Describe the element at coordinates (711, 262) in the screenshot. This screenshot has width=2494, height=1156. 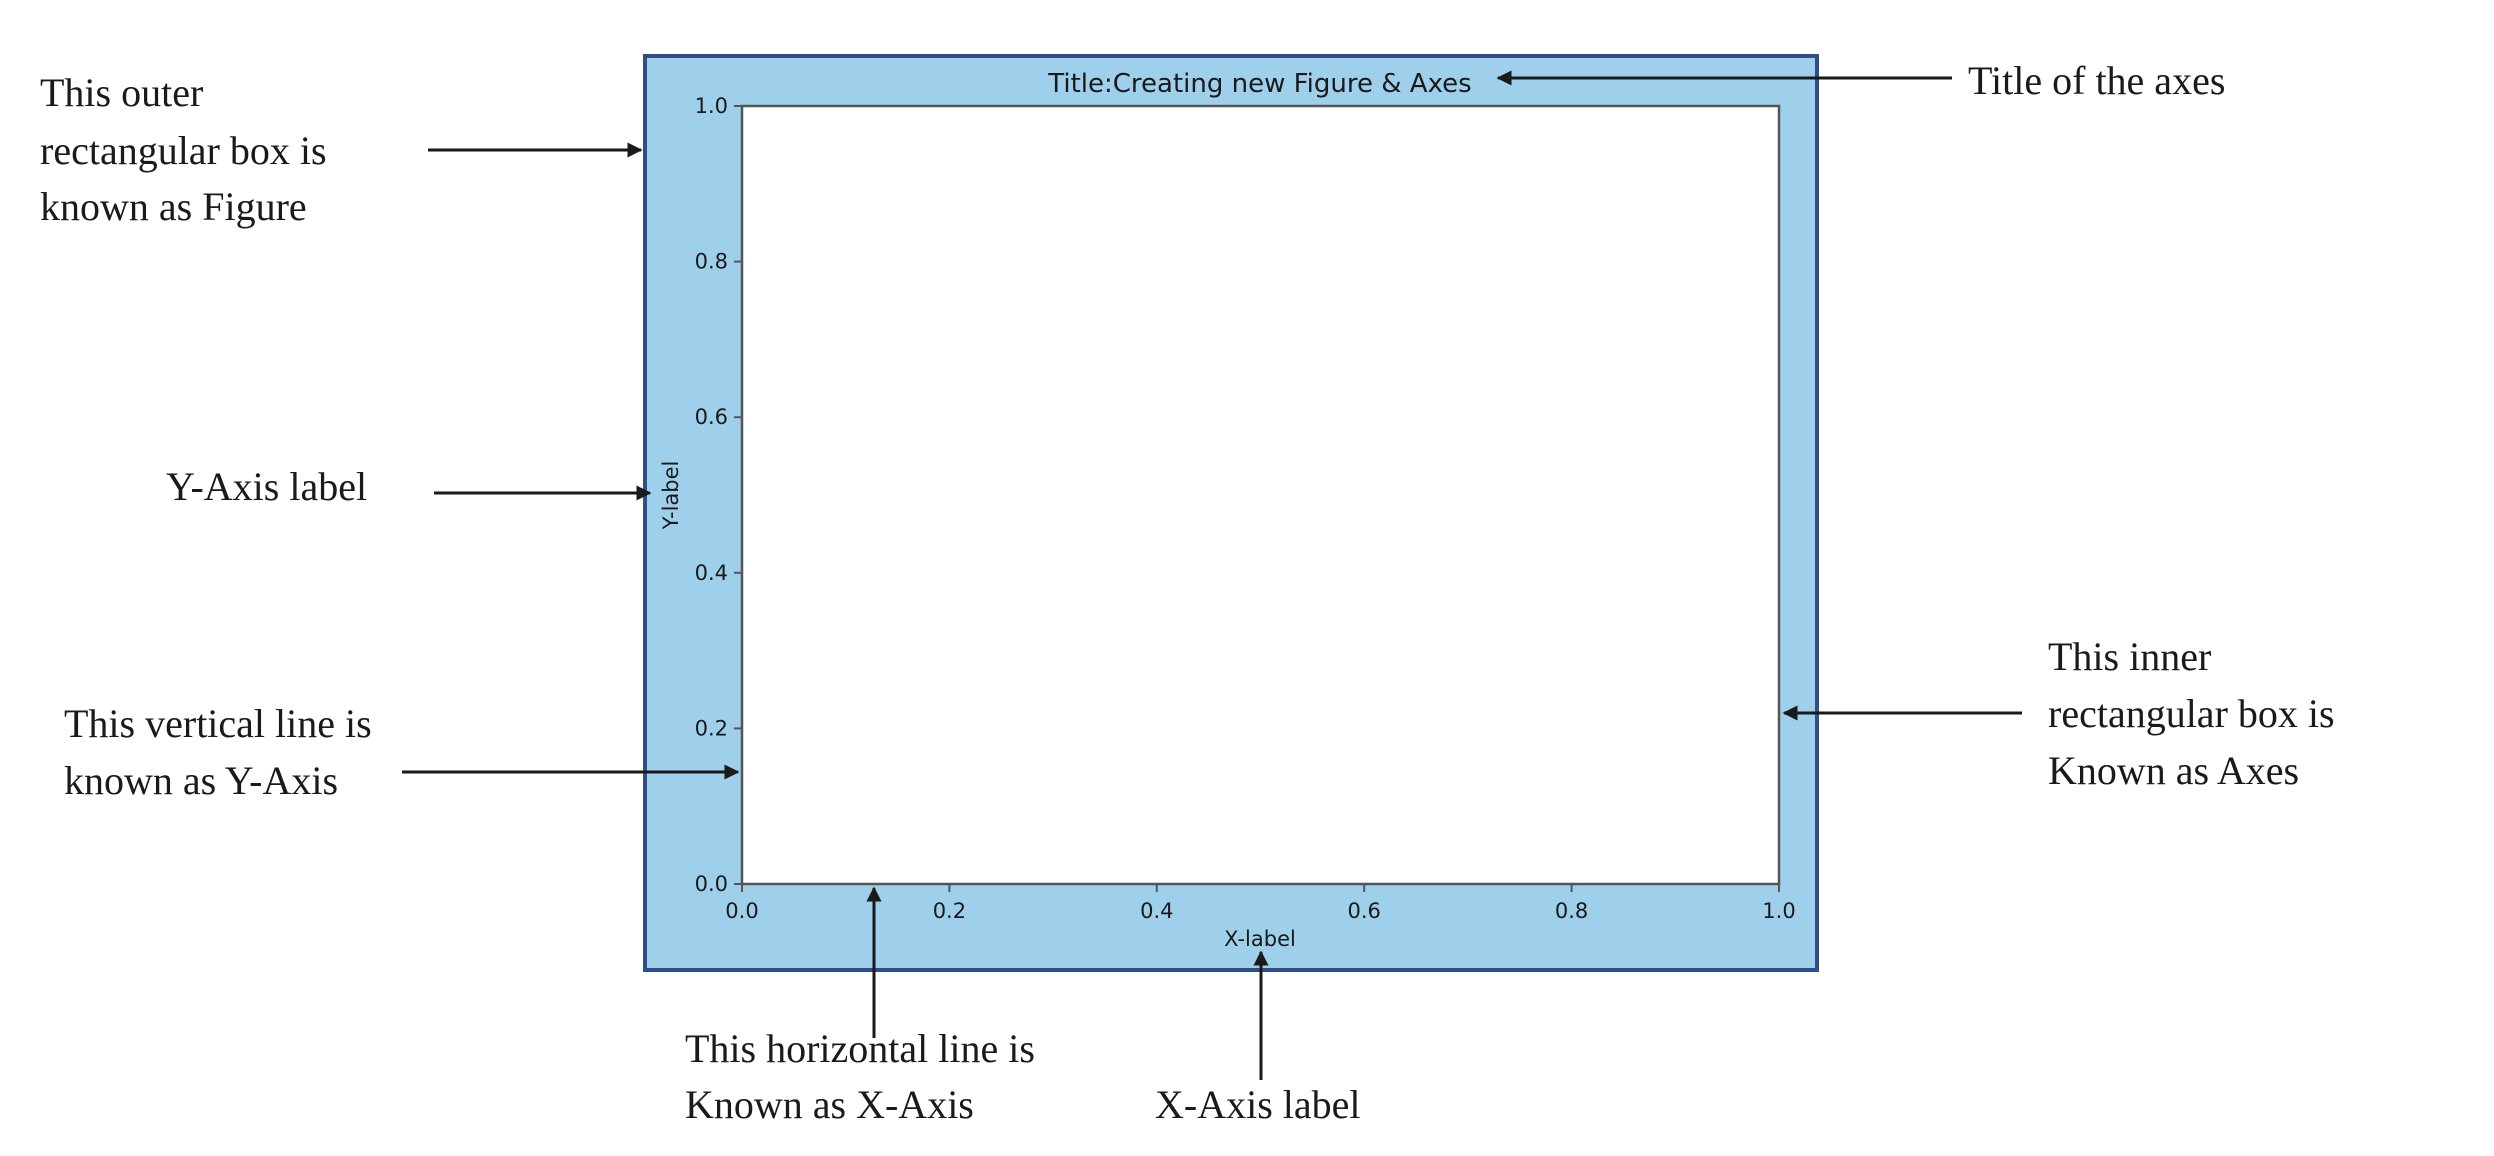
I see `y-tick-label: 0.8` at that location.